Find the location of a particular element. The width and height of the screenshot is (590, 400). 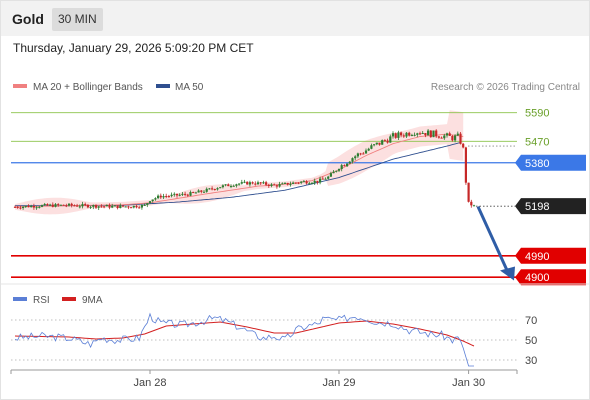

ma50-legend-swatch is located at coordinates (163, 86).